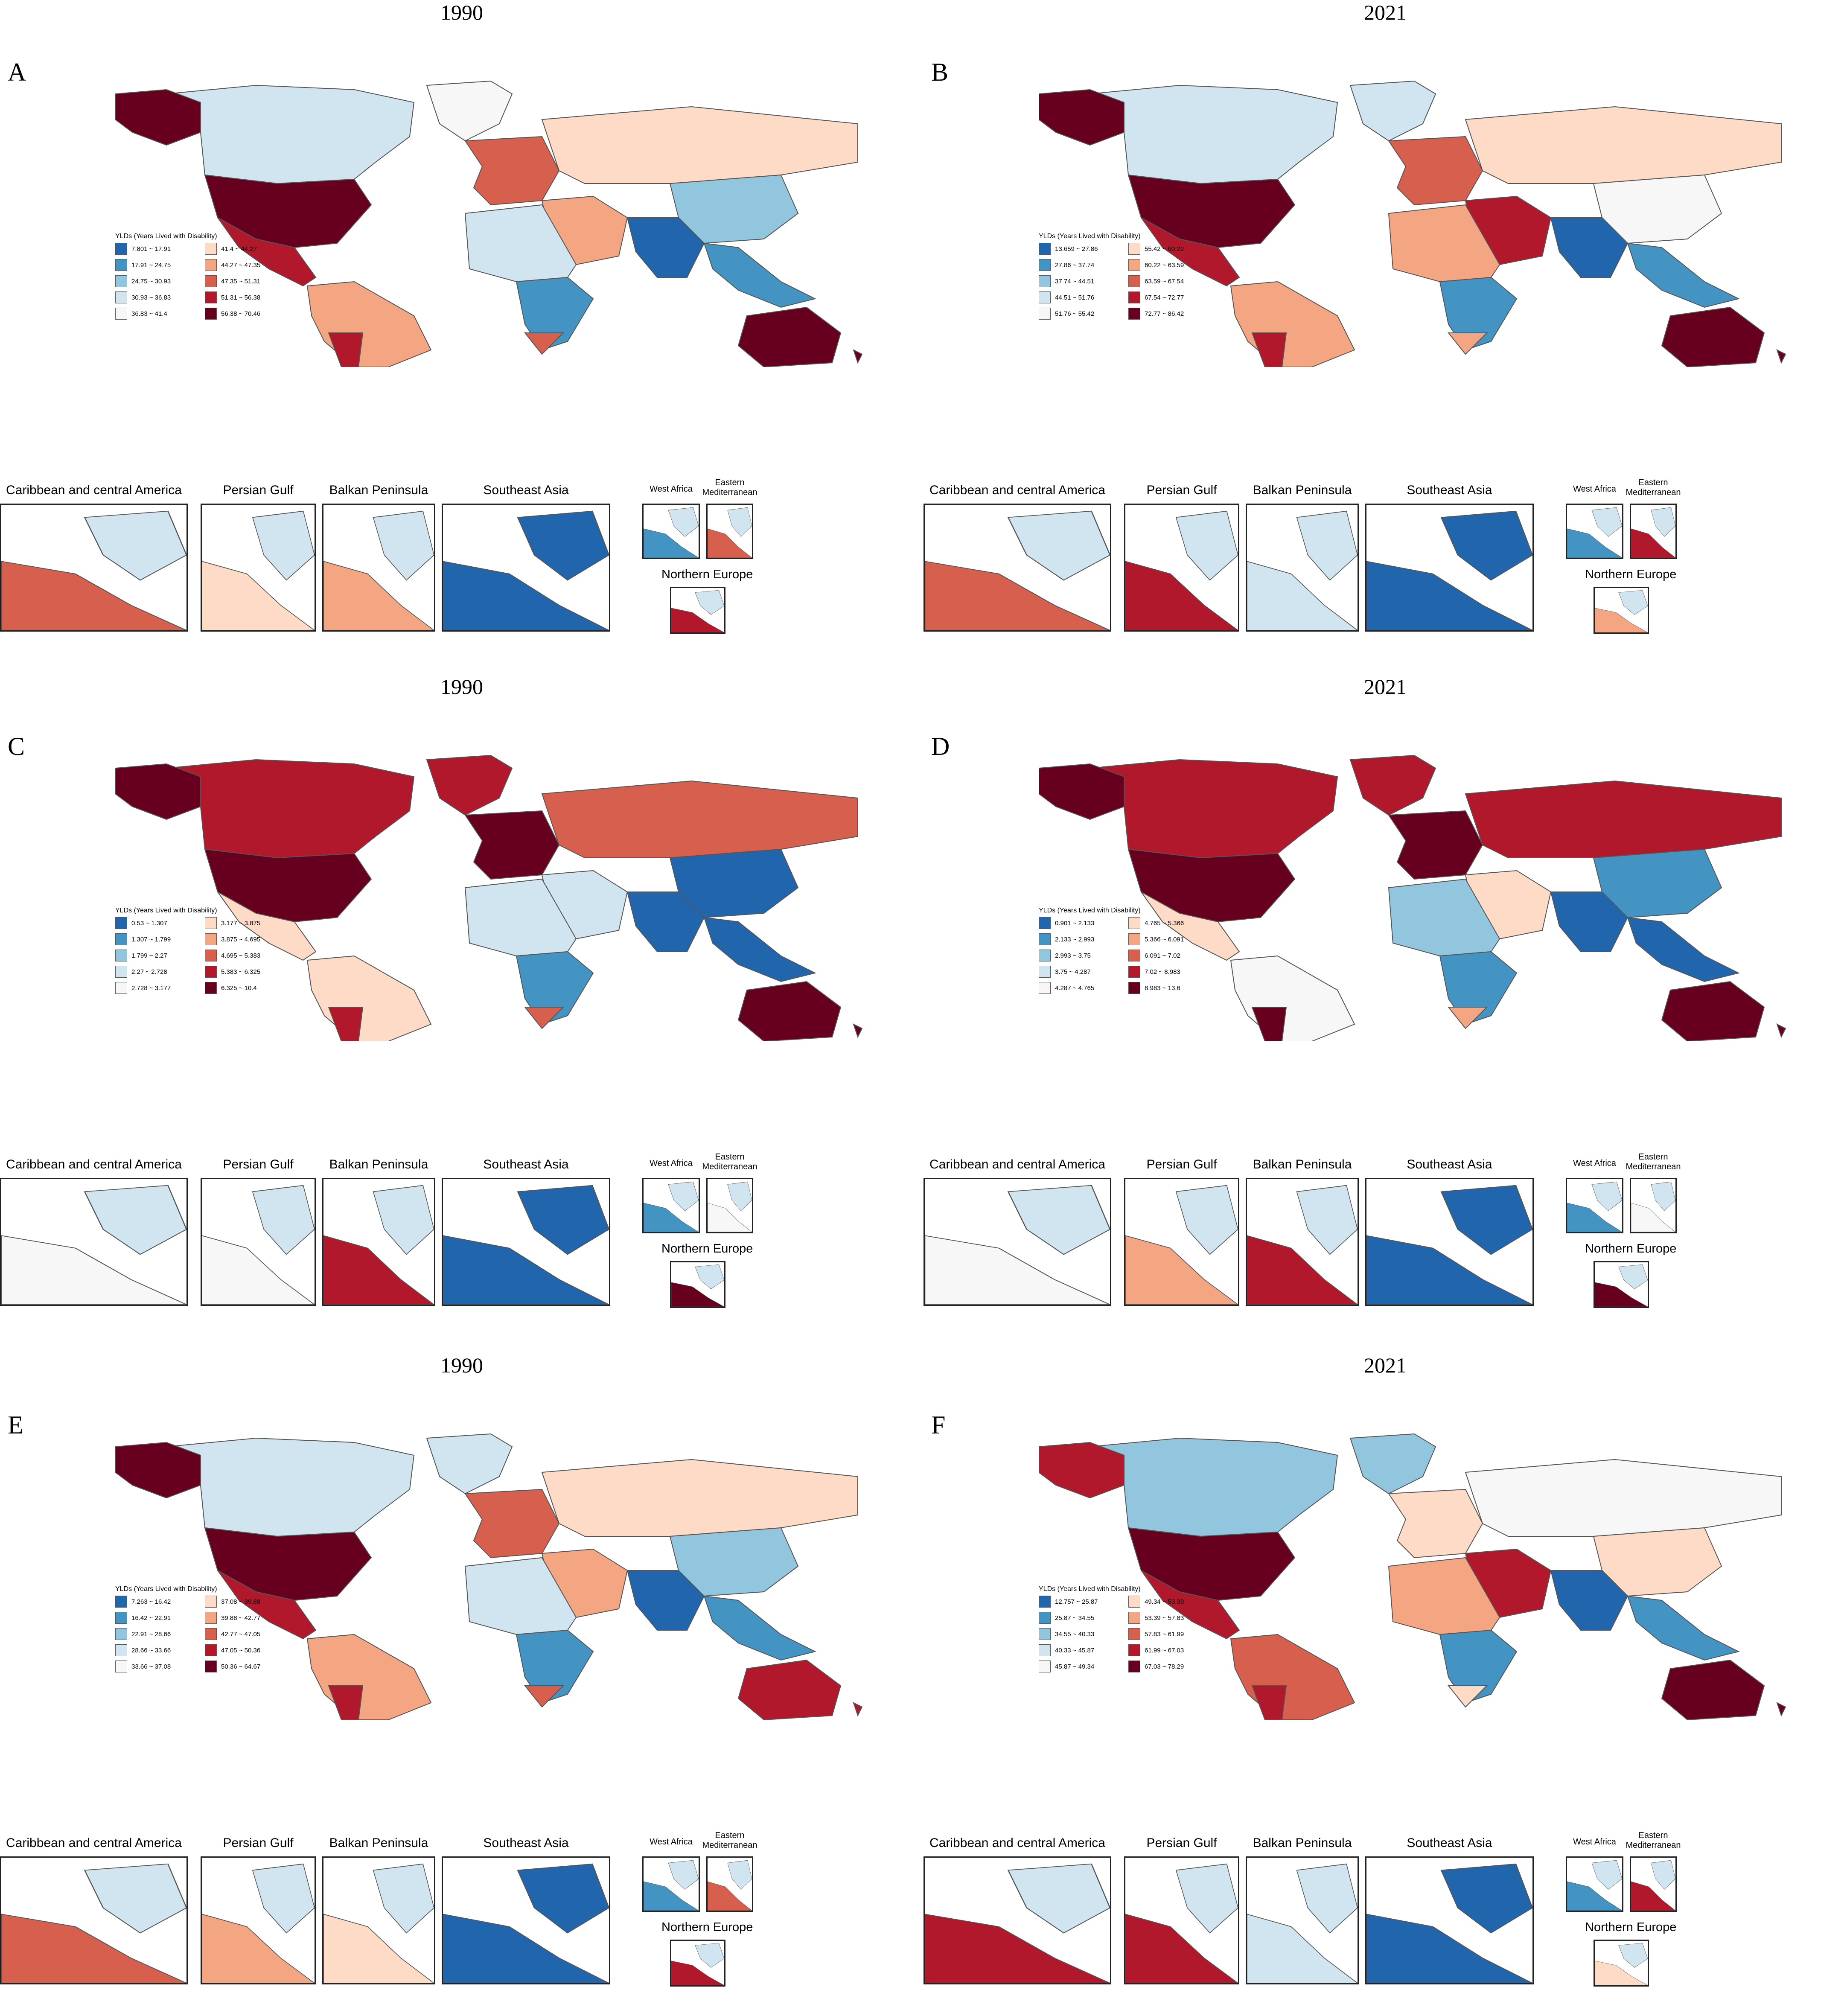  I want to click on inset-southeast-asia, so click(1449, 568).